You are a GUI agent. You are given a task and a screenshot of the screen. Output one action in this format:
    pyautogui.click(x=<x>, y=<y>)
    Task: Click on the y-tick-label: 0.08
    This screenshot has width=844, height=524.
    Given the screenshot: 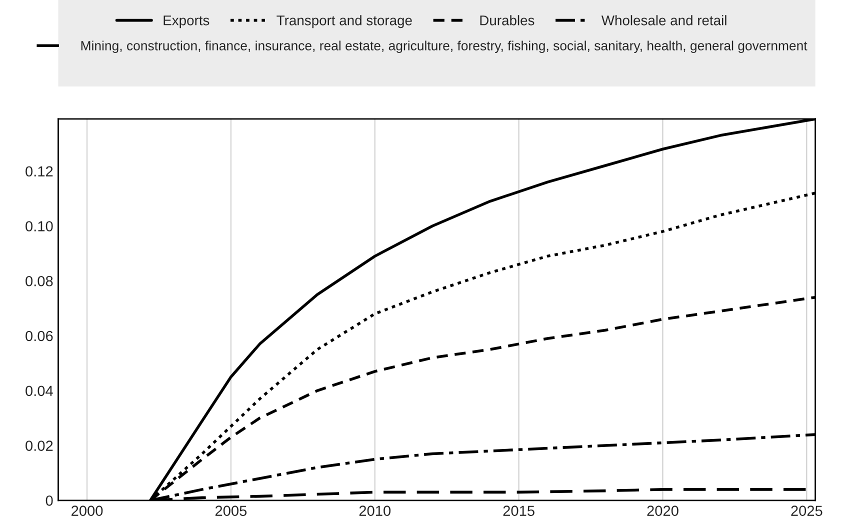 What is the action you would take?
    pyautogui.click(x=39, y=281)
    